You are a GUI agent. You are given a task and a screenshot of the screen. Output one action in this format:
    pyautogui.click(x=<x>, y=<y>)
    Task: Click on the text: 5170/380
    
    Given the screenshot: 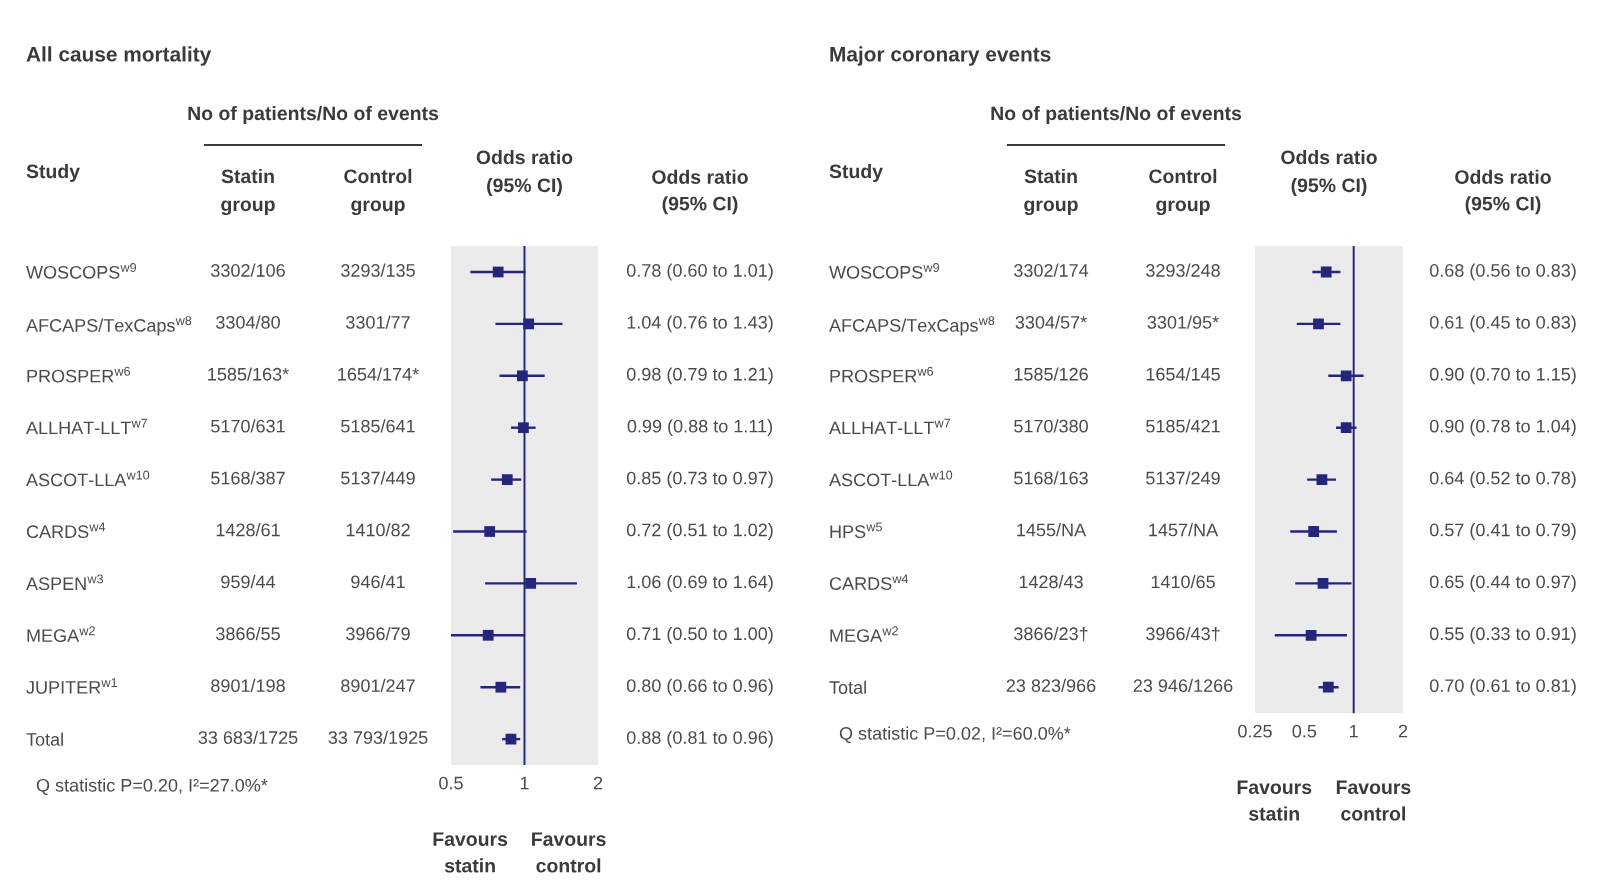 What is the action you would take?
    pyautogui.click(x=1051, y=426)
    